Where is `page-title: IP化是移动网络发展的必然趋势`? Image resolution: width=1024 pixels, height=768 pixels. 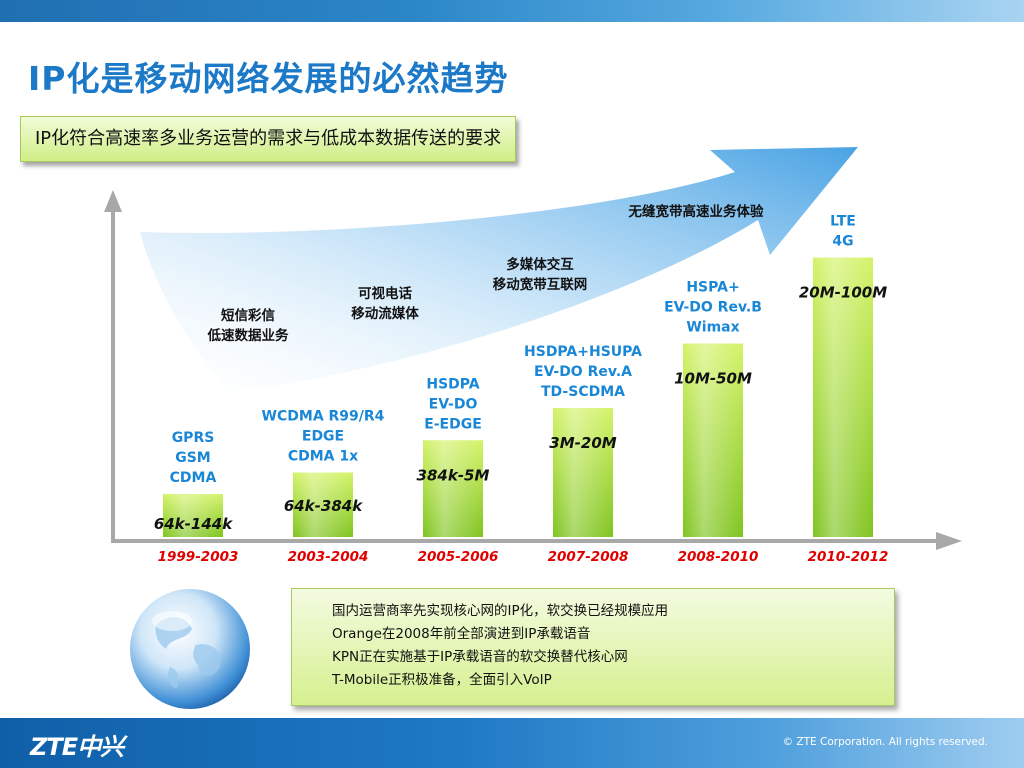
page-title: IP化是移动网络发展的必然趋势 is located at coordinates (268, 78).